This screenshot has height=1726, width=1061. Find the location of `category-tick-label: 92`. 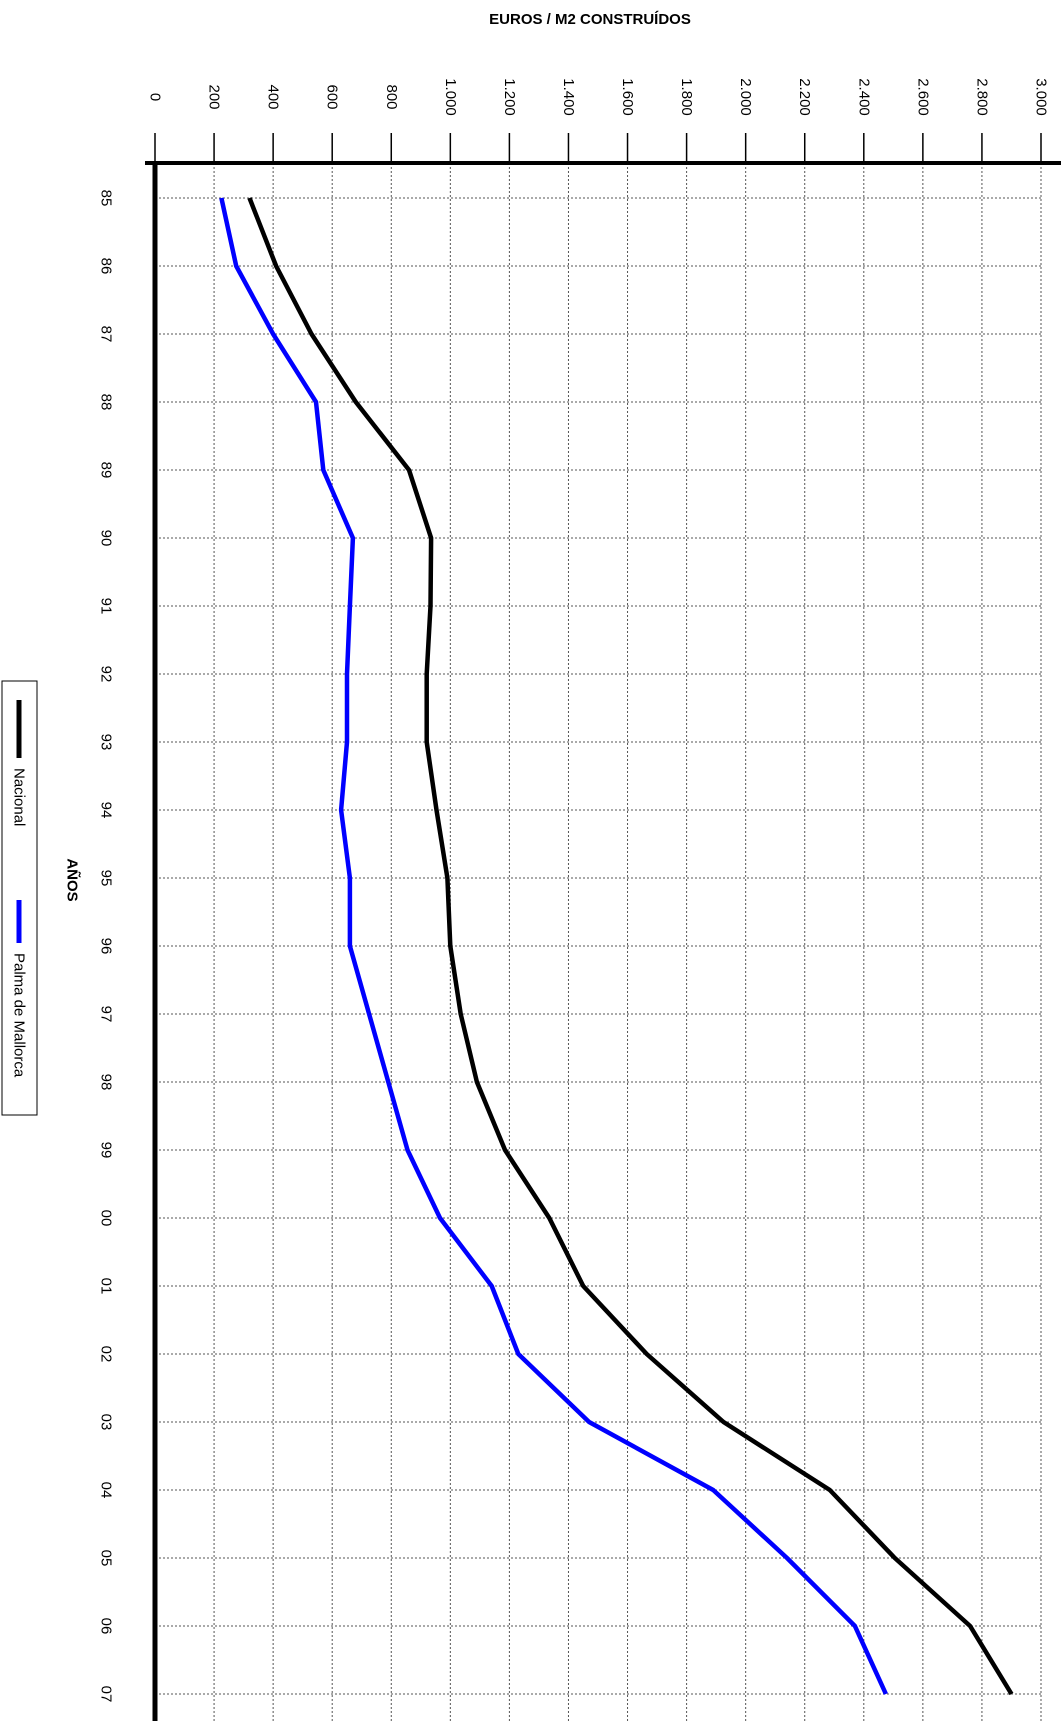

category-tick-label: 92 is located at coordinates (106, 674).